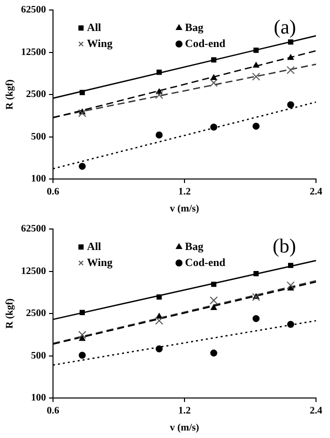  Describe the element at coordinates (284, 246) in the screenshot. I see `annotation: (b)` at that location.